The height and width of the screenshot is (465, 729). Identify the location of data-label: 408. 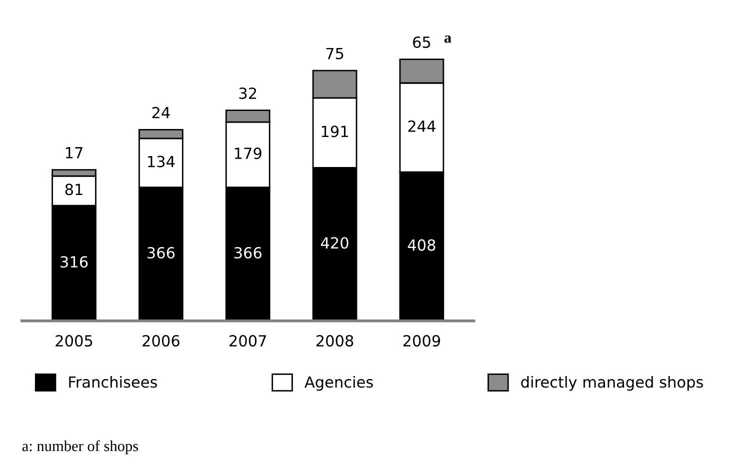
(422, 245).